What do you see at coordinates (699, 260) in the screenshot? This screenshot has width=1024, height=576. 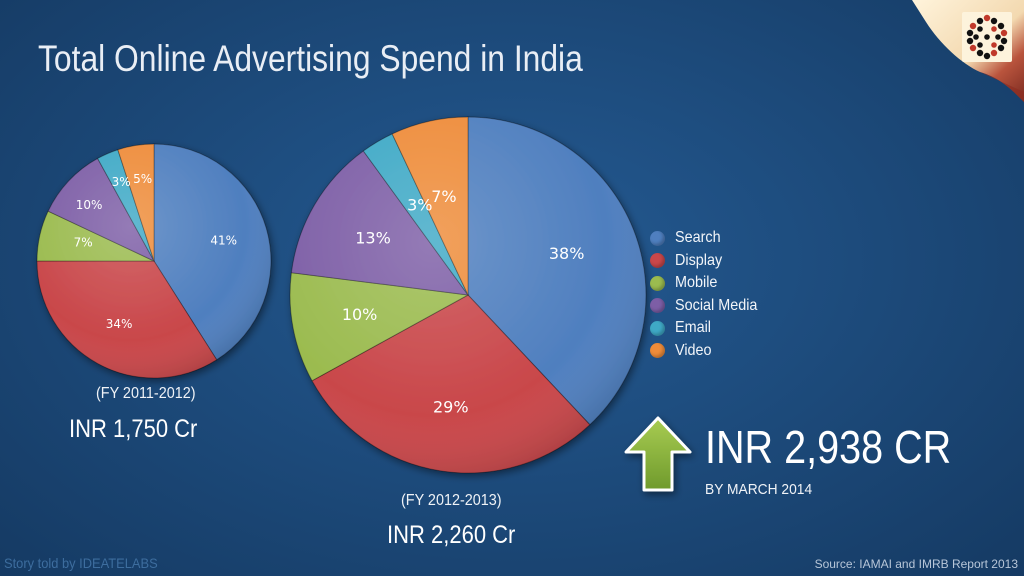 I see `legend-label: Display` at bounding box center [699, 260].